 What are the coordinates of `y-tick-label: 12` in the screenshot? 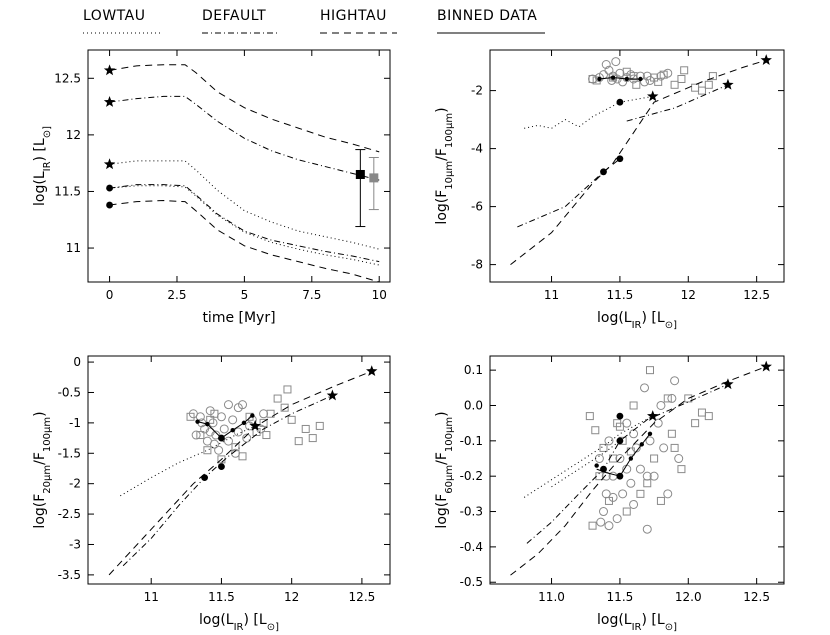 It's located at (73, 135).